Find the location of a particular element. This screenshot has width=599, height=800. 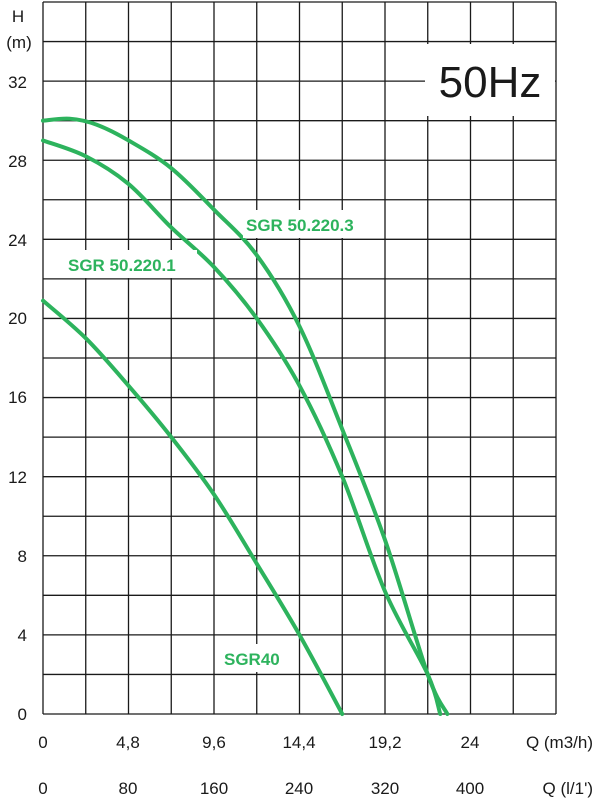

x-secondary-tick-label: 400 is located at coordinates (470, 788).